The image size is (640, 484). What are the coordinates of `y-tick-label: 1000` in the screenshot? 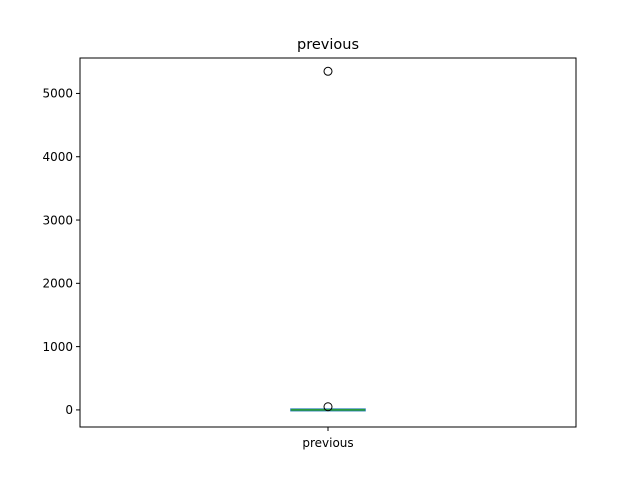 It's located at (57, 347).